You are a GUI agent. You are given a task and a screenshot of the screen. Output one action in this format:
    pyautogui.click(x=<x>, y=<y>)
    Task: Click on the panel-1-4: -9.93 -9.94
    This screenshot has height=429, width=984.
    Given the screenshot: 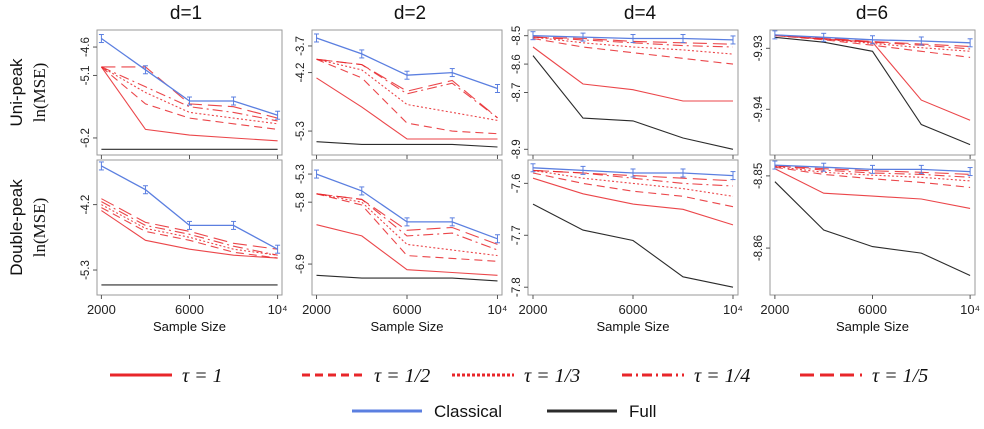 What is the action you would take?
    pyautogui.click(x=864, y=94)
    